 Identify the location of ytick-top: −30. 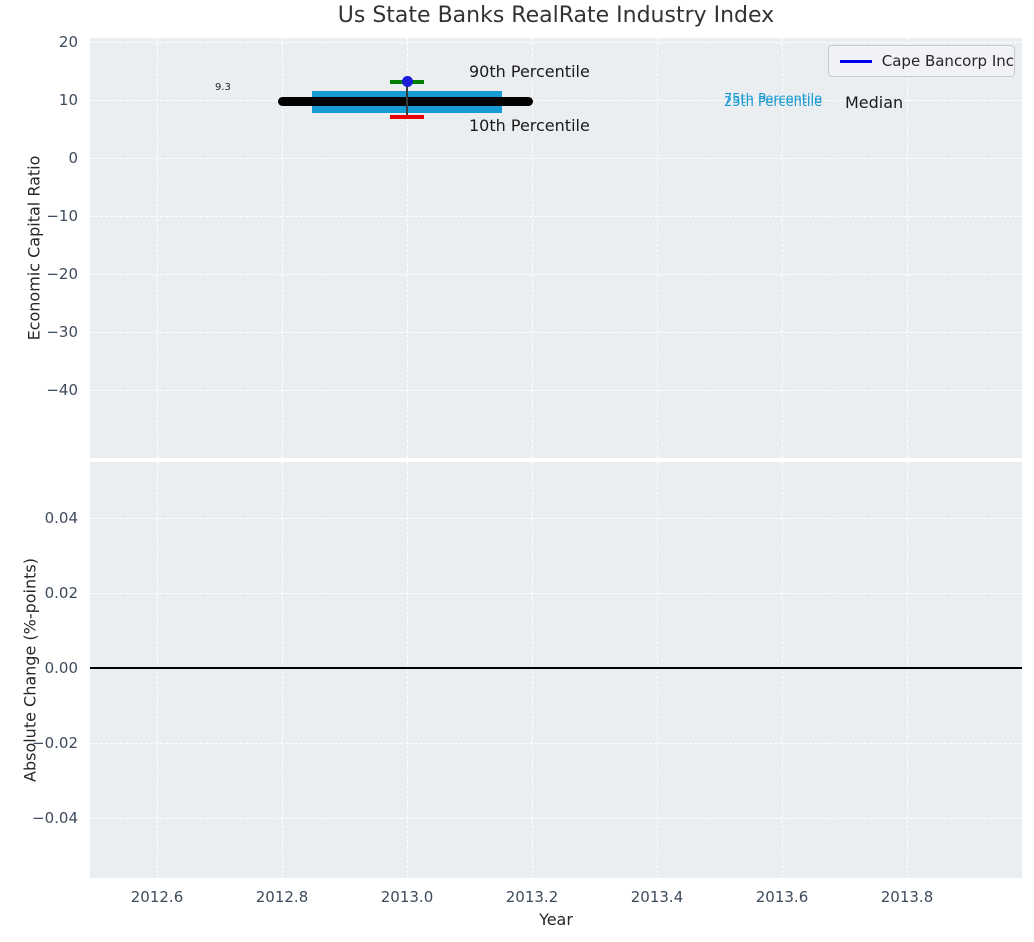
(62, 332).